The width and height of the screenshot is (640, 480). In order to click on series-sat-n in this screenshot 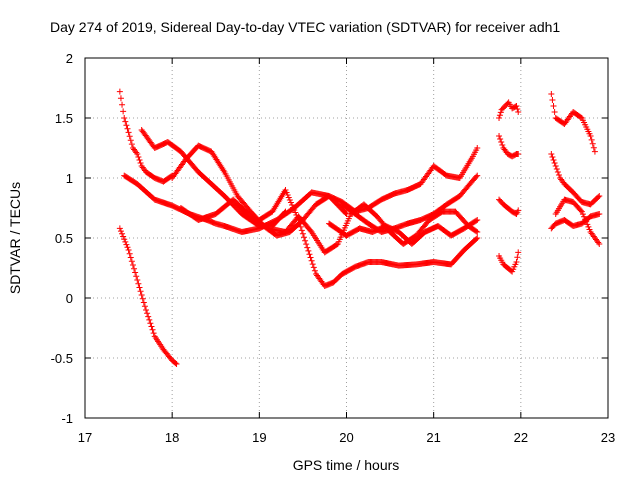, I will do `click(573, 123)`.